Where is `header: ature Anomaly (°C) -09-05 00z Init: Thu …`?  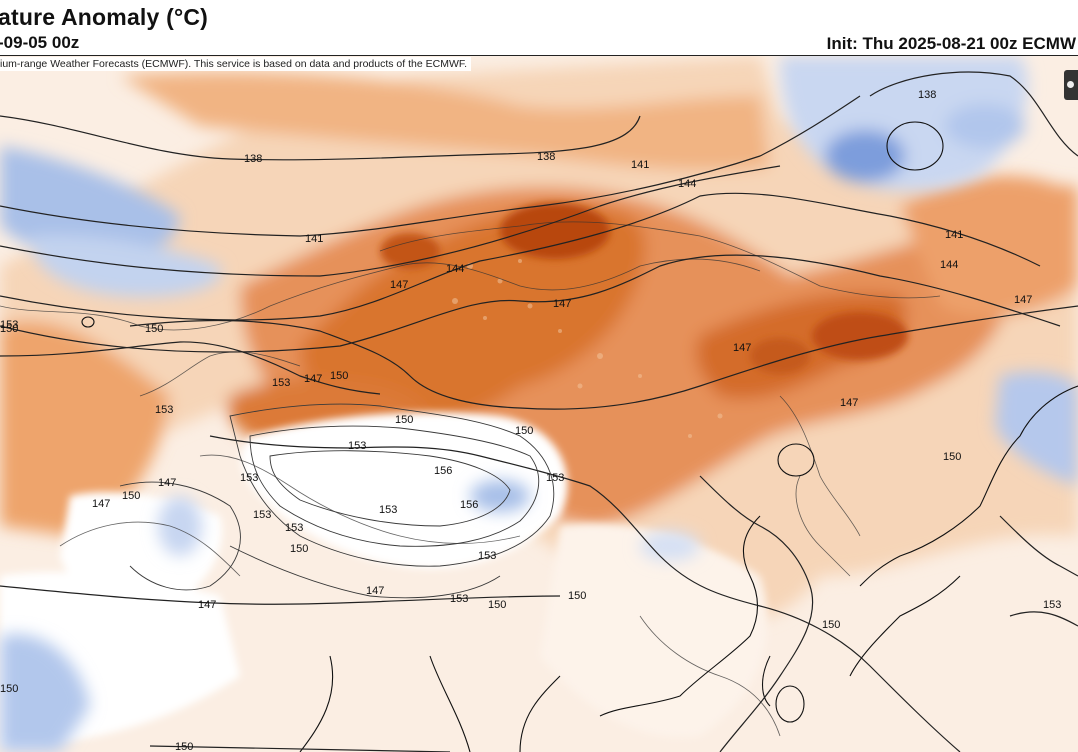 header: ature Anomaly (°C) -09-05 00z Init: Thu … is located at coordinates (539, 28).